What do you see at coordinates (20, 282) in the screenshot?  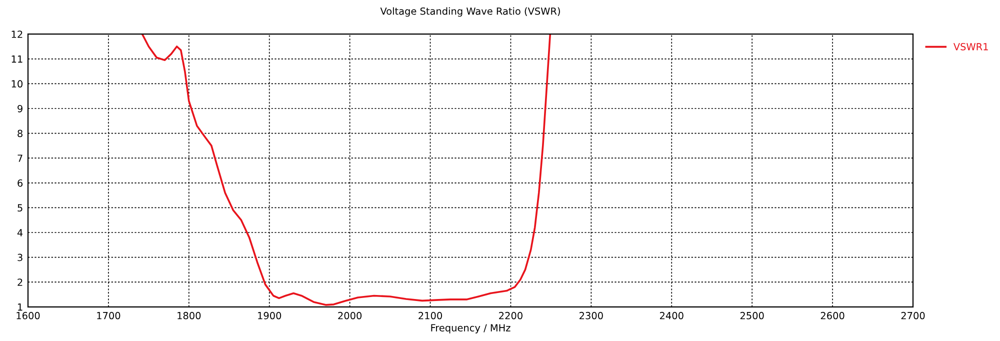 I see `y-tick-label: 2` at bounding box center [20, 282].